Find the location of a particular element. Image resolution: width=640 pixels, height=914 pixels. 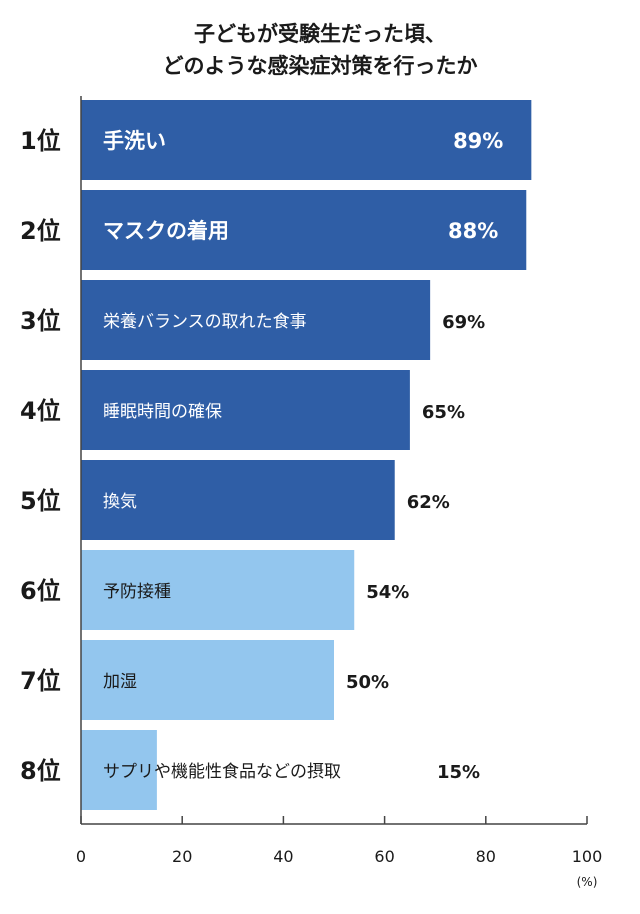

x-tick-label-20: 20 is located at coordinates (182, 856).